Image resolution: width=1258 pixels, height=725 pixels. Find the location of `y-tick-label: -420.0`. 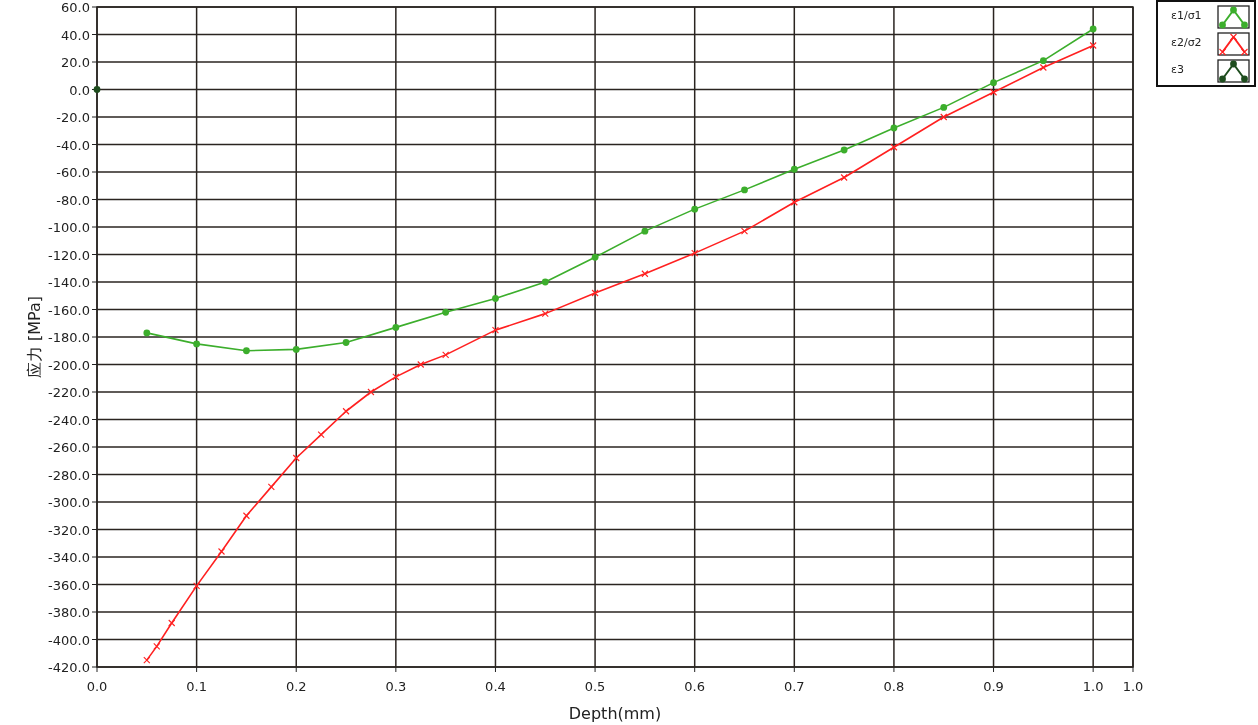

y-tick-label: -420.0 is located at coordinates (69, 667).